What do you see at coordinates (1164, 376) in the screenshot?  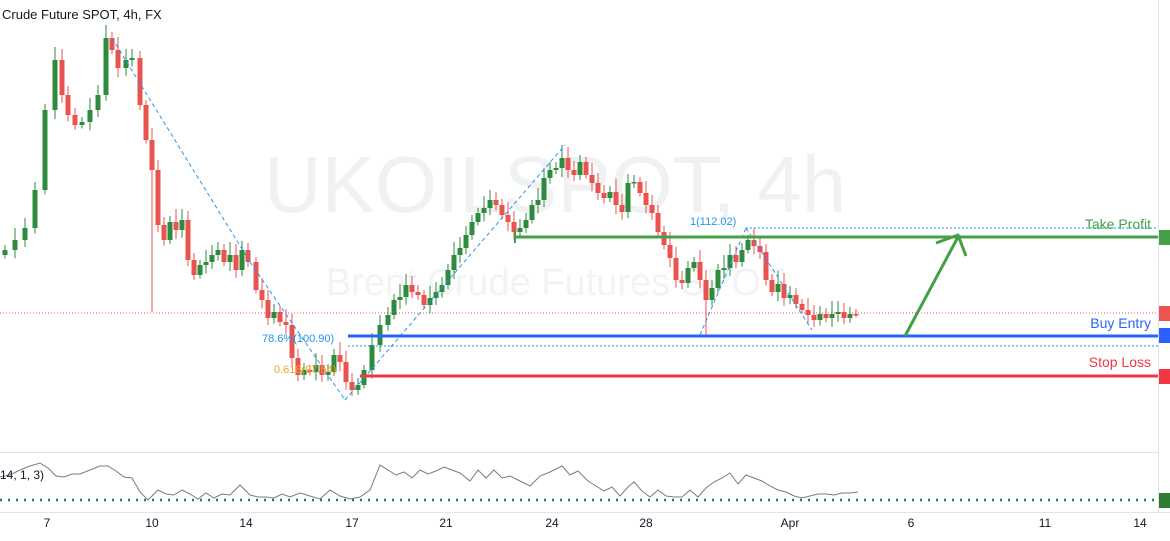 I see `stop-loss-scale-tag` at bounding box center [1164, 376].